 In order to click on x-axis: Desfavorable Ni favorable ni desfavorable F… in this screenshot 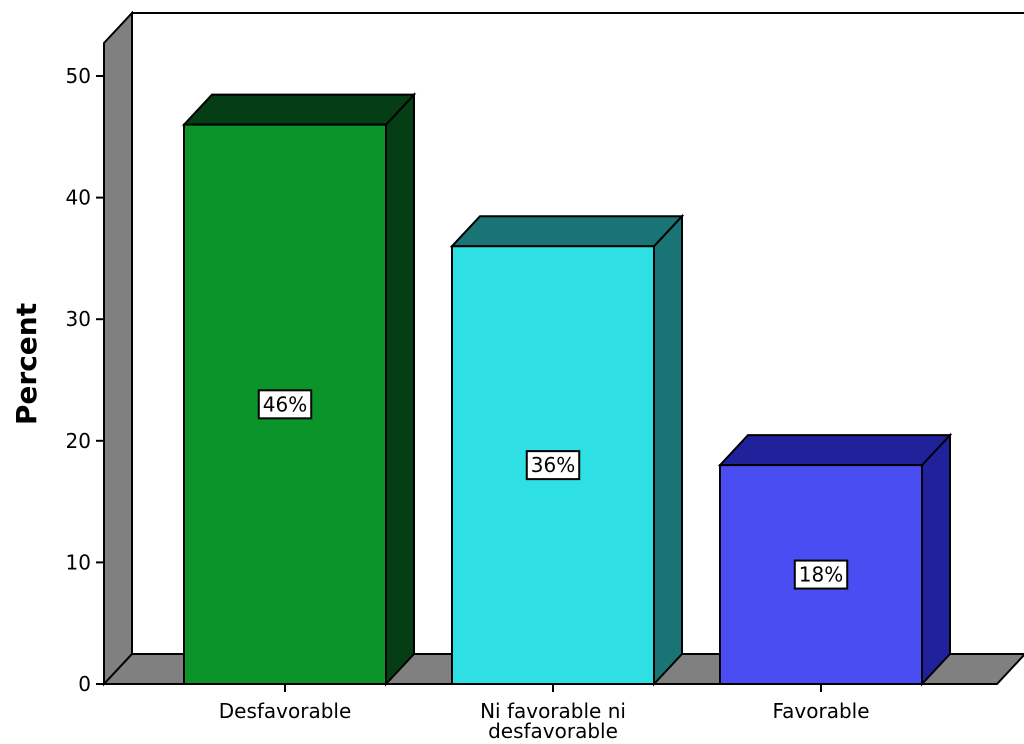, I will do `click(546, 713)`.